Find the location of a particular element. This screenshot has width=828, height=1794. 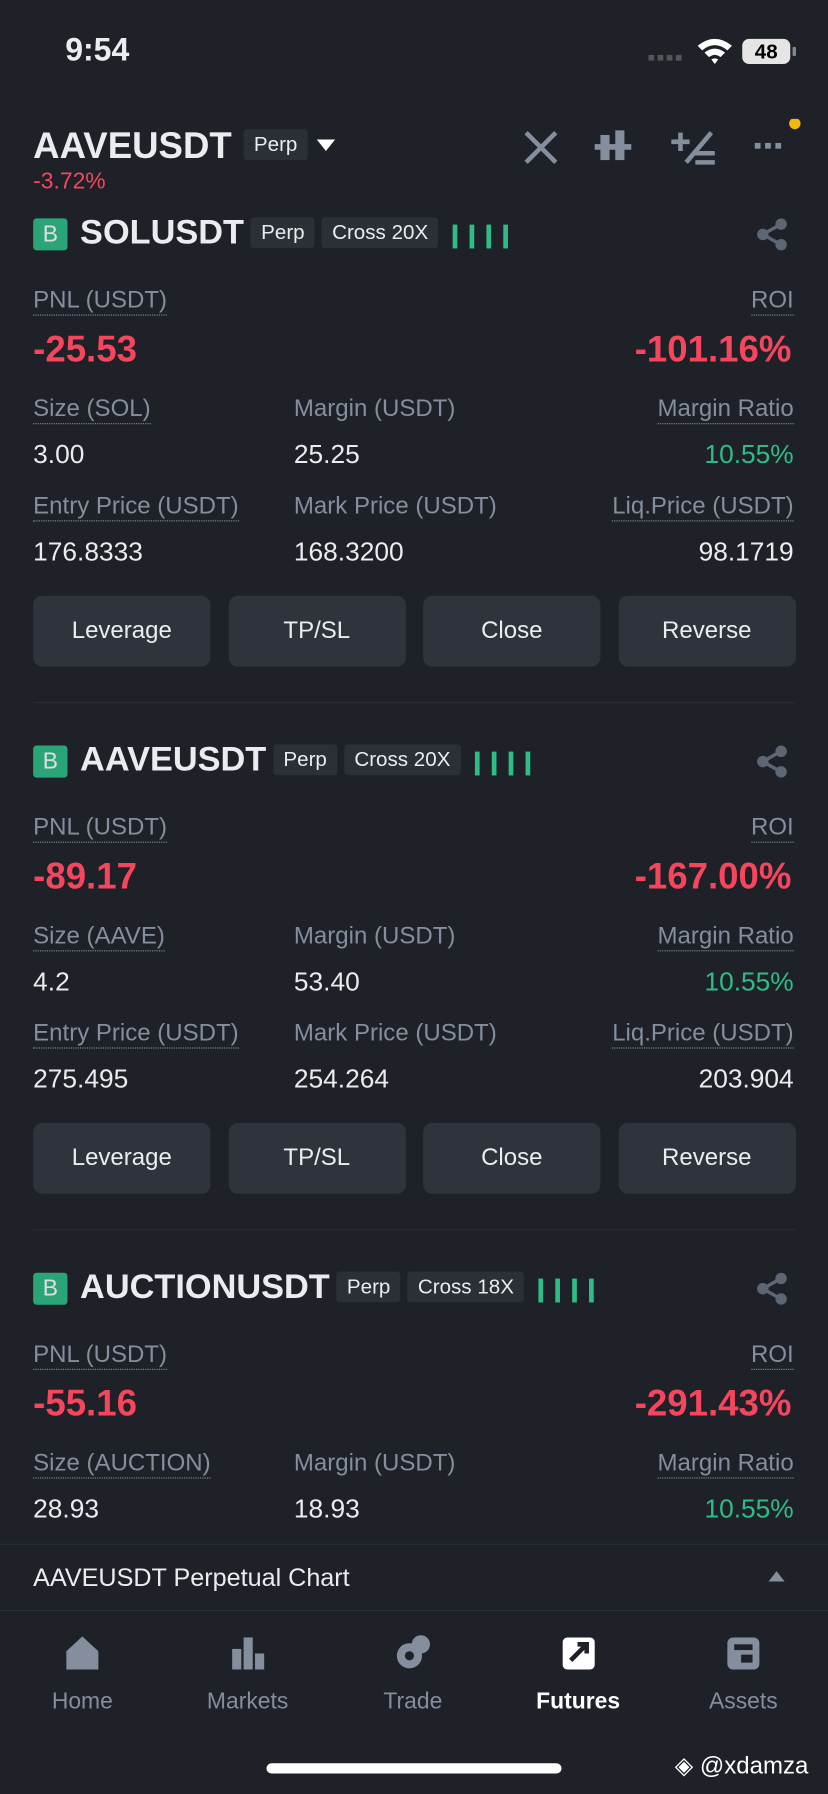

header-tools is located at coordinates (663, 147).